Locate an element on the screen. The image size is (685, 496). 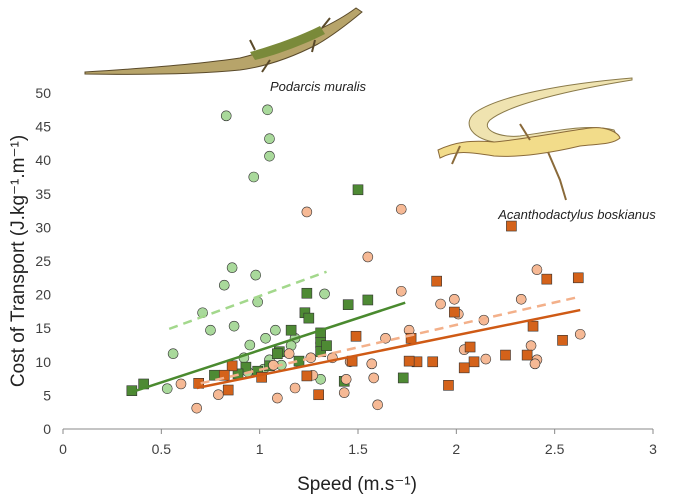
annotation: Acanthodactylus boskianus is located at coordinates (576, 214).